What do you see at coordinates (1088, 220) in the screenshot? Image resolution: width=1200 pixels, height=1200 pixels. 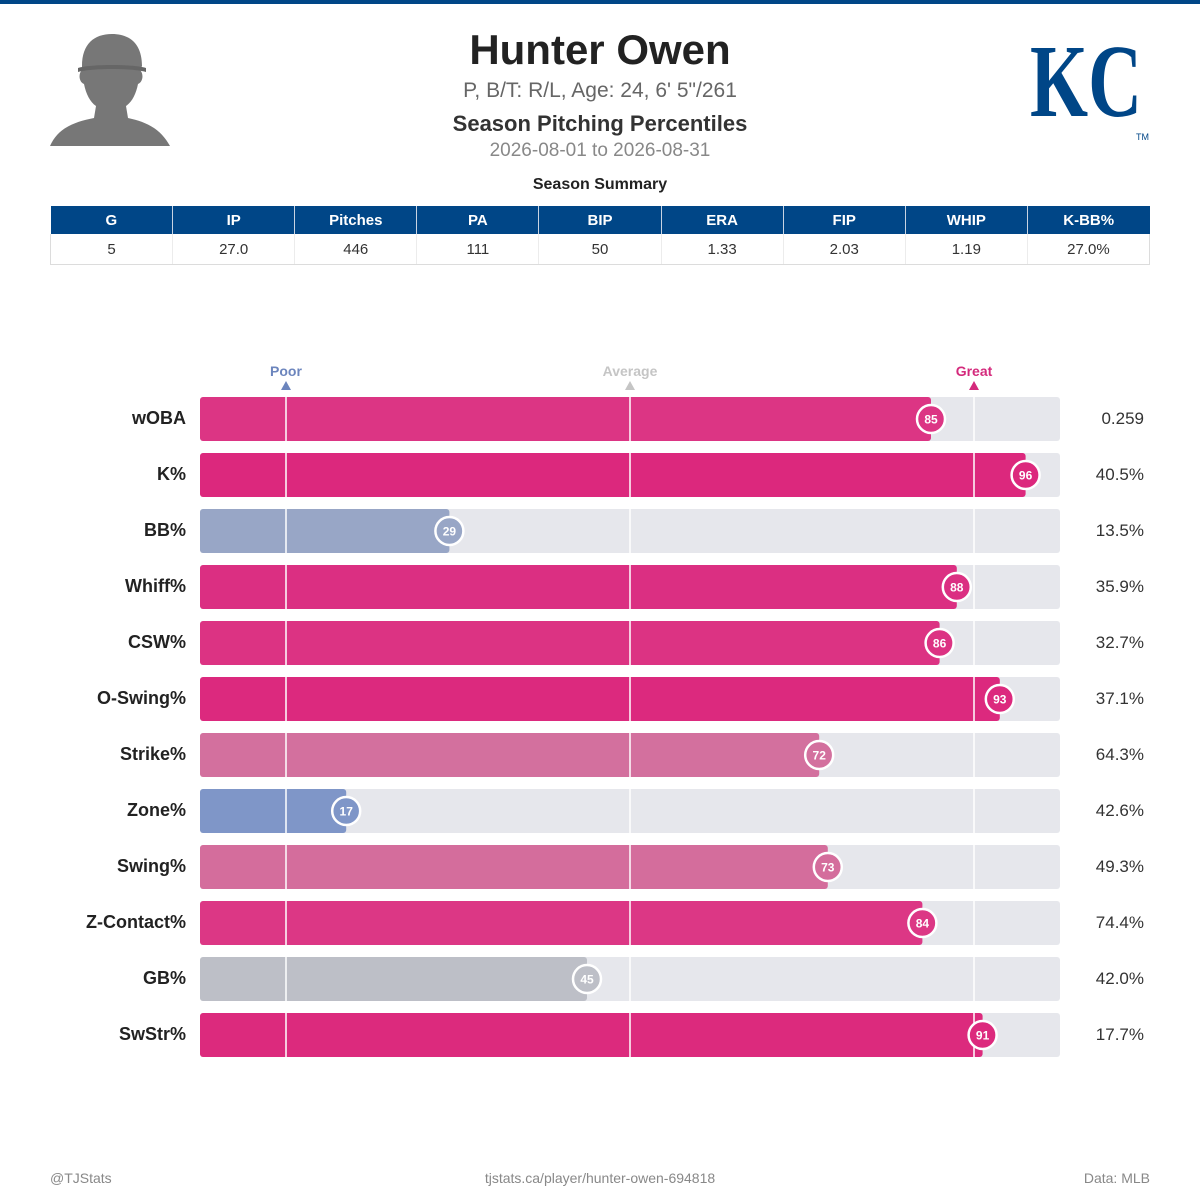 I see `summary-header-cell: K-BB%` at bounding box center [1088, 220].